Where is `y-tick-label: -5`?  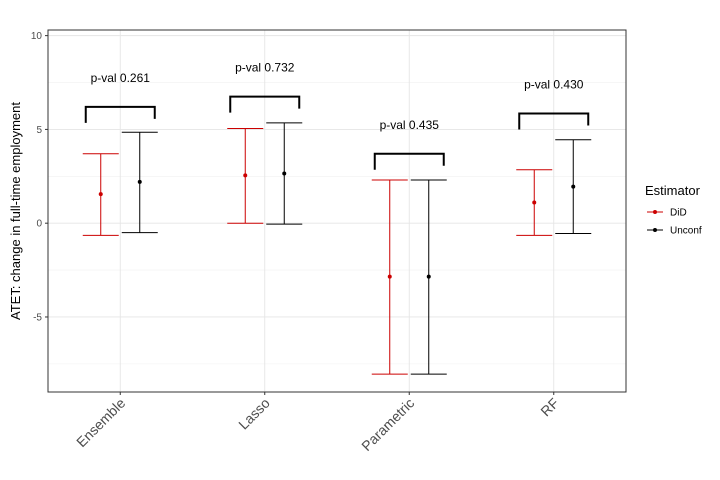
y-tick-label: -5 is located at coordinates (37, 317).